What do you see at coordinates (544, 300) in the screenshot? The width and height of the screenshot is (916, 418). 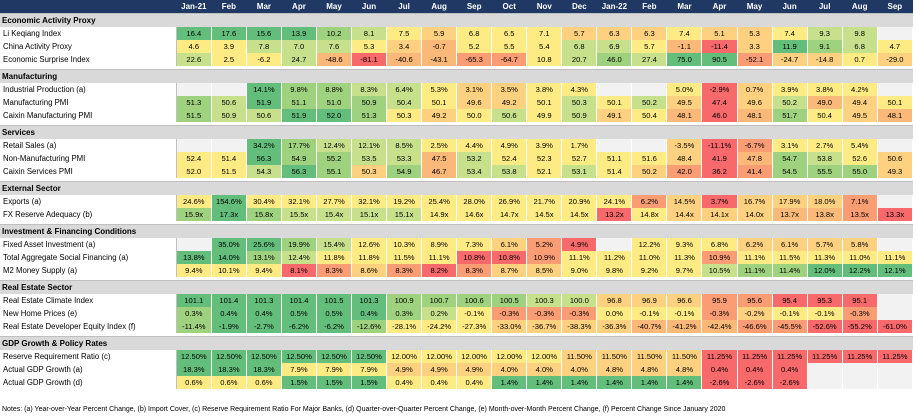 I see `indicator-value-cell: 100.3` at bounding box center [544, 300].